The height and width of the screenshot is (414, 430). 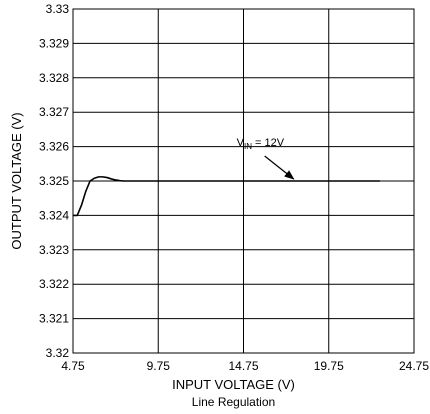 I want to click on series-line, so click(x=226, y=196).